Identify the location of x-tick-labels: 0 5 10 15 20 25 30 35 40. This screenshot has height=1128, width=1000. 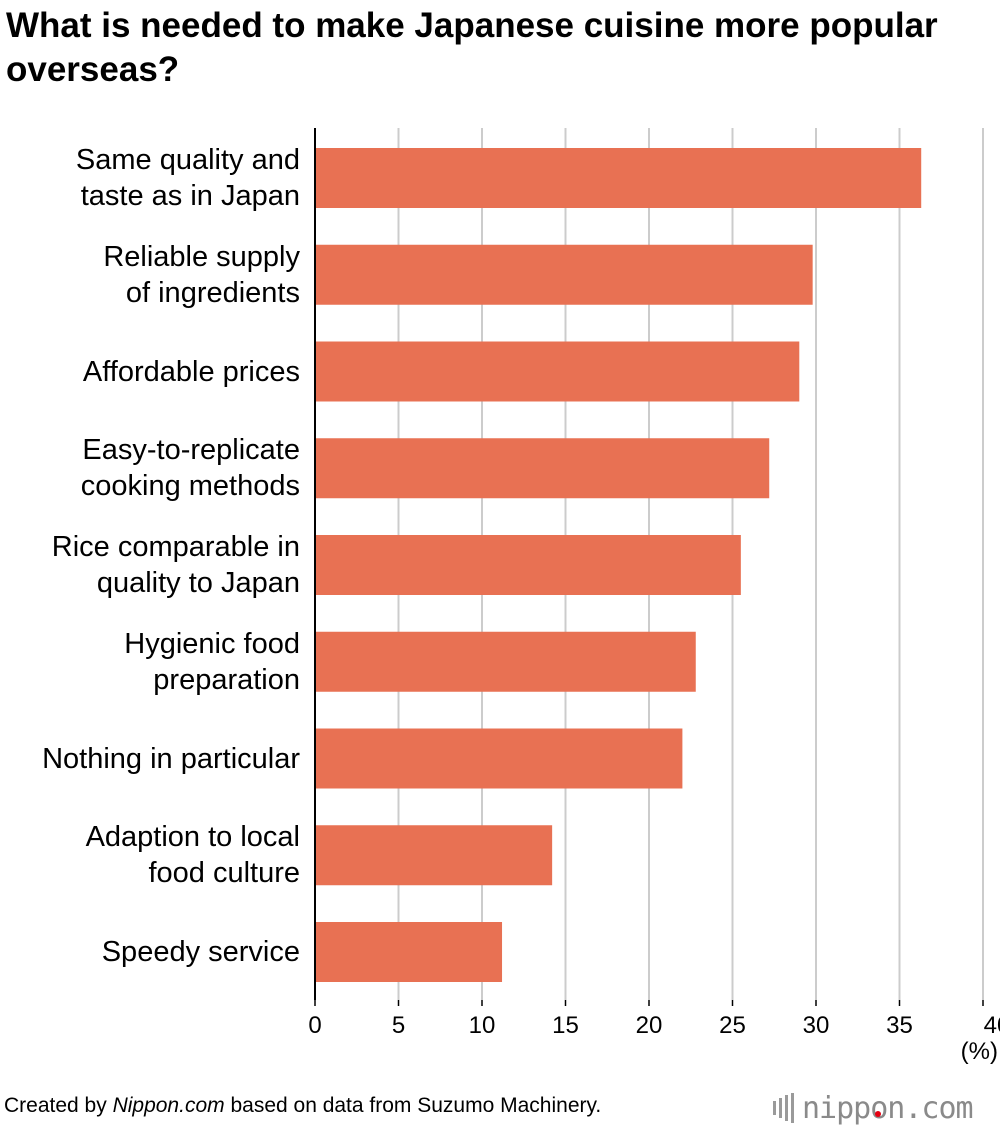
(654, 1019).